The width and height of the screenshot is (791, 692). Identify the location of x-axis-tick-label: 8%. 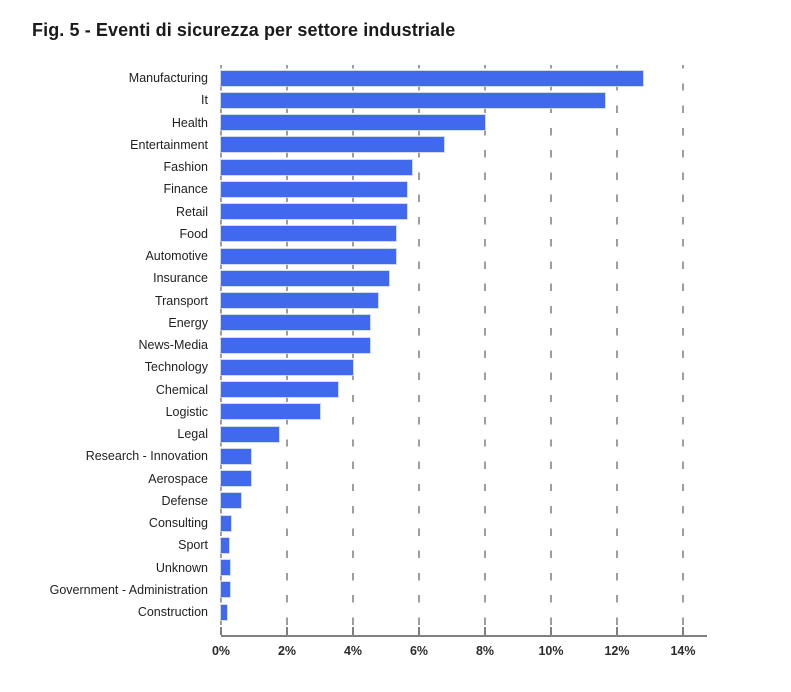
(485, 651).